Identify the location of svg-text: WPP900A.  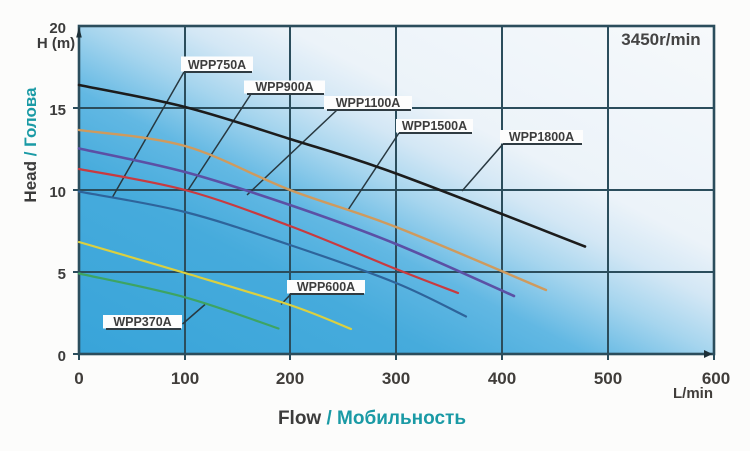
(284, 87).